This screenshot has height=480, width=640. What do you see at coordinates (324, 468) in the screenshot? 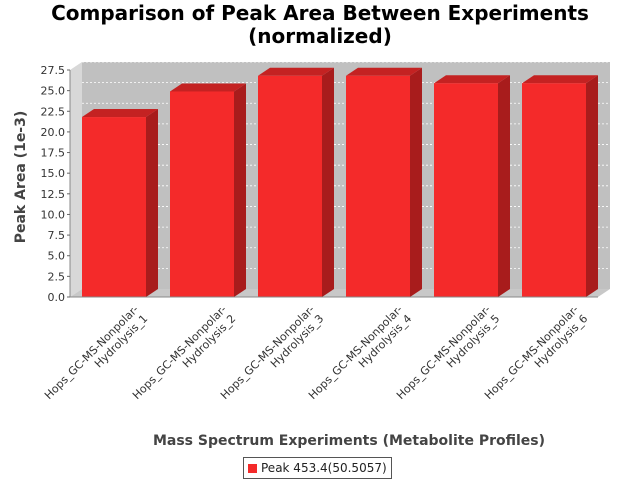
I see `legend-label: Peak 453.4(50.5057)` at bounding box center [324, 468].